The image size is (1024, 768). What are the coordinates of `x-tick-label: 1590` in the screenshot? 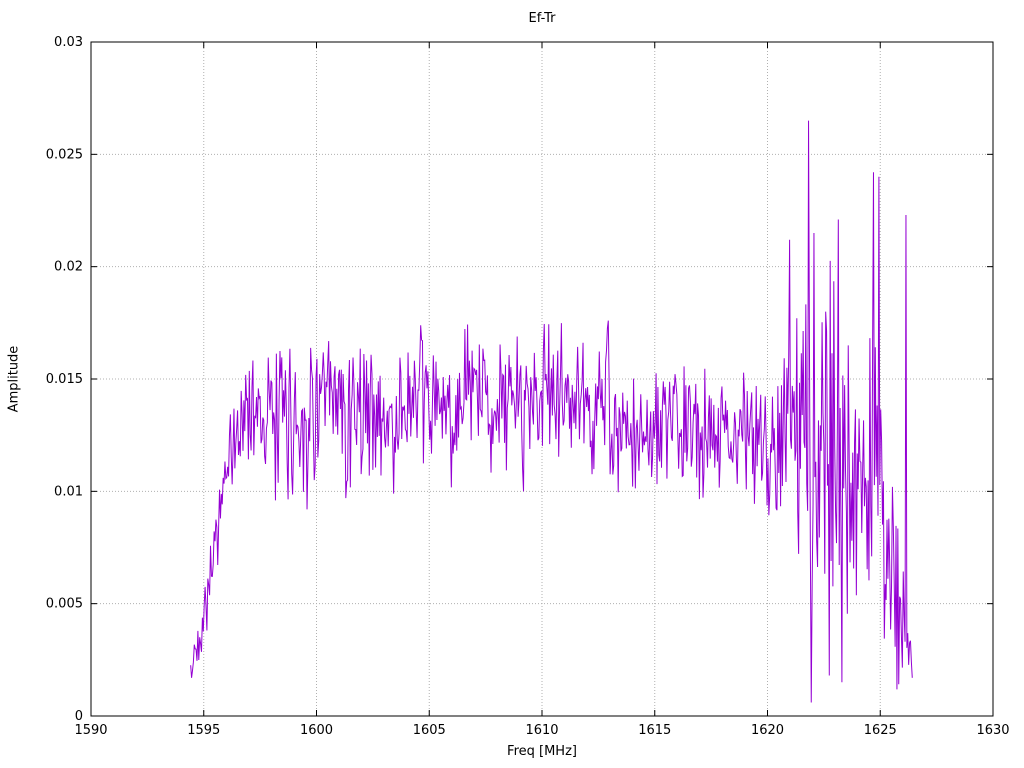 It's located at (90, 730).